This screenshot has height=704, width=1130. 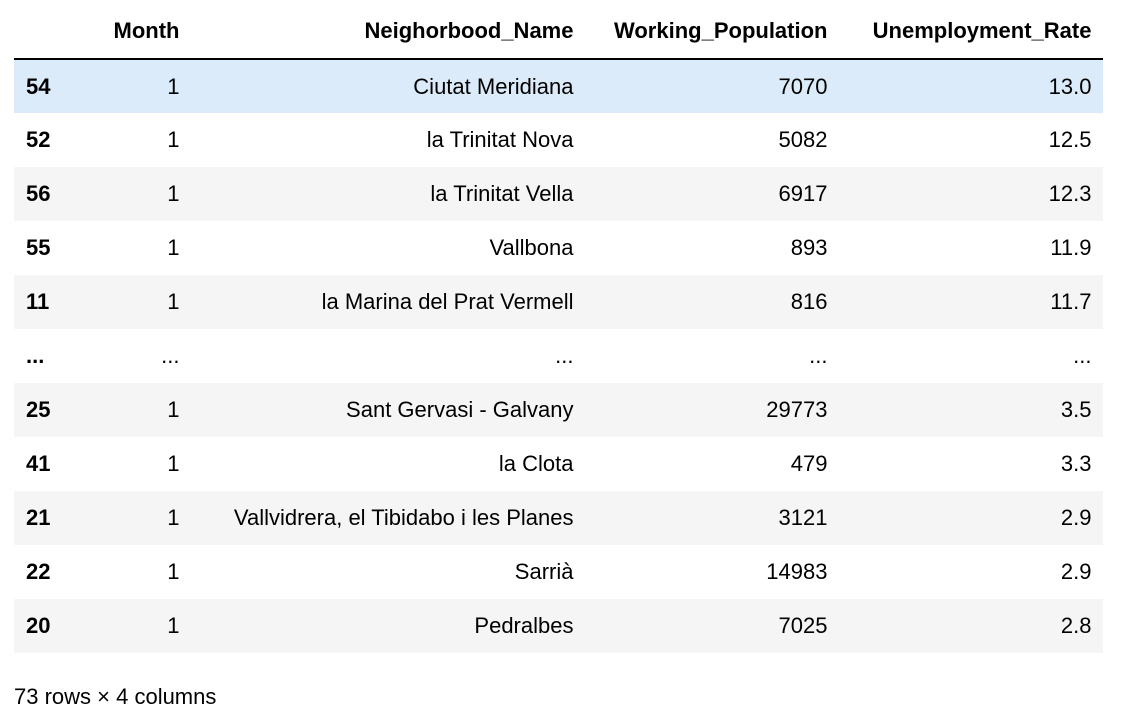 I want to click on index-header, so click(x=38, y=32).